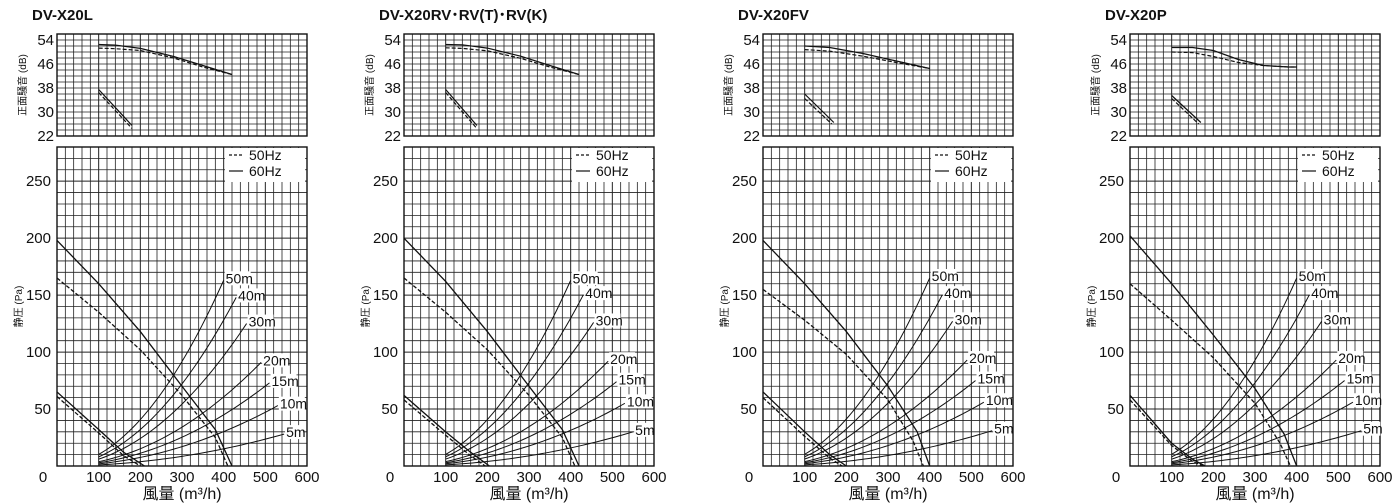 The width and height of the screenshot is (1400, 503). Describe the element at coordinates (751, 88) in the screenshot. I see `noise-y-tick: 38` at that location.